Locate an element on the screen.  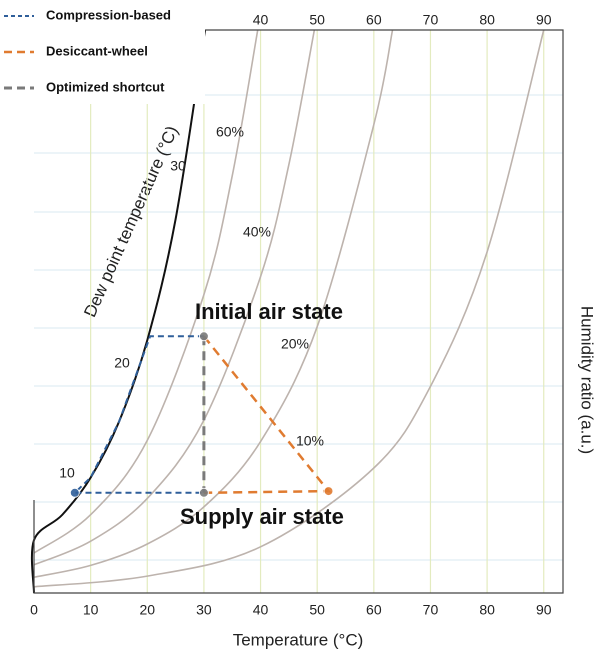
x-tick-label: 30 is located at coordinates (204, 610).